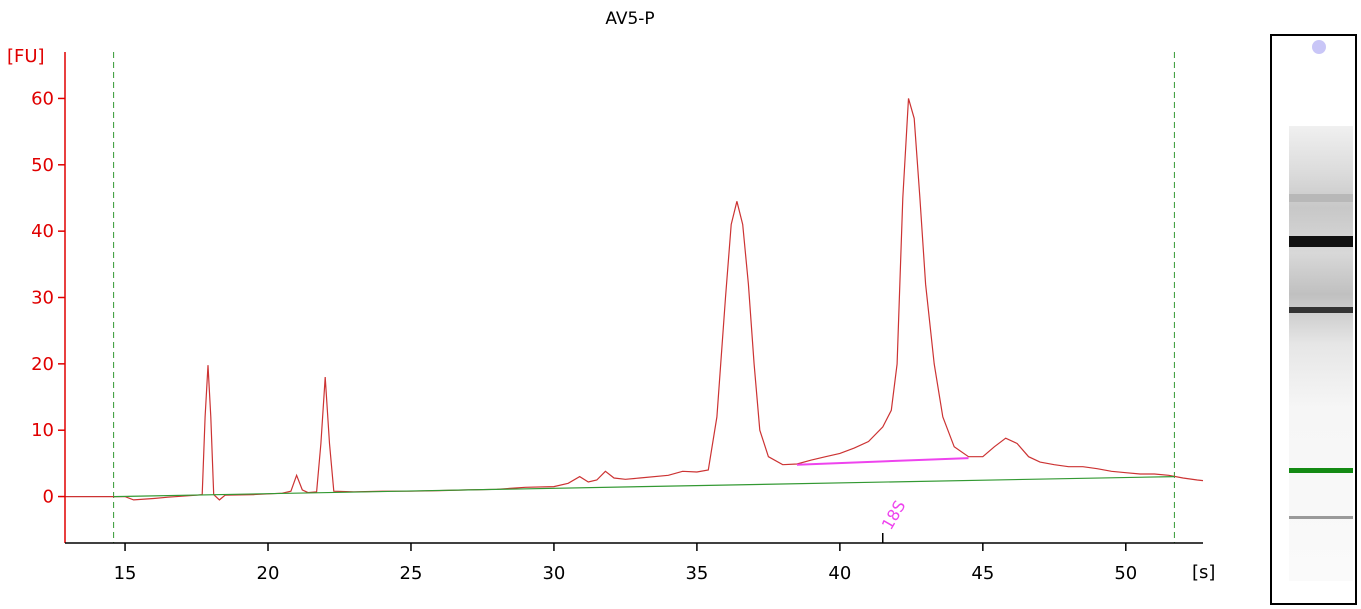 This screenshot has width=1361, height=609. What do you see at coordinates (42, 430) in the screenshot?
I see `y-tick-label: 10` at bounding box center [42, 430].